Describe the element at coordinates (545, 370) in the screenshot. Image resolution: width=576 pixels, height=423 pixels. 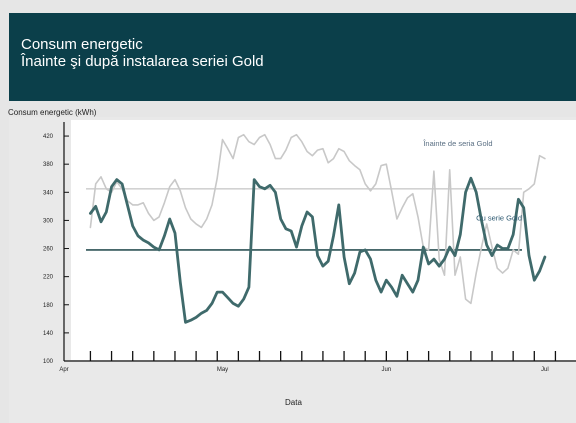
I see `x-tick-label: Jul` at that location.